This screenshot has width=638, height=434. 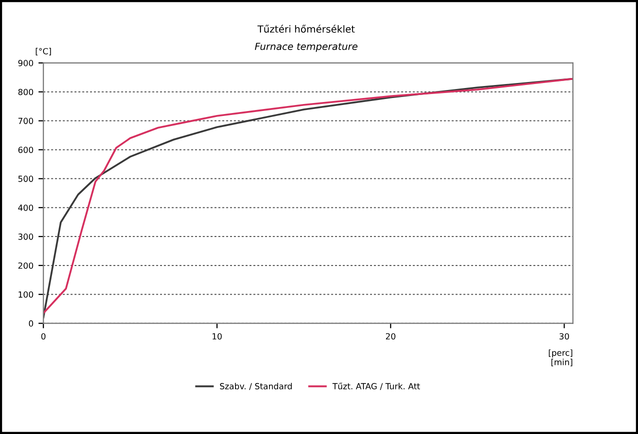 I want to click on x-axis-title: [perc] [min], so click(x=560, y=357).